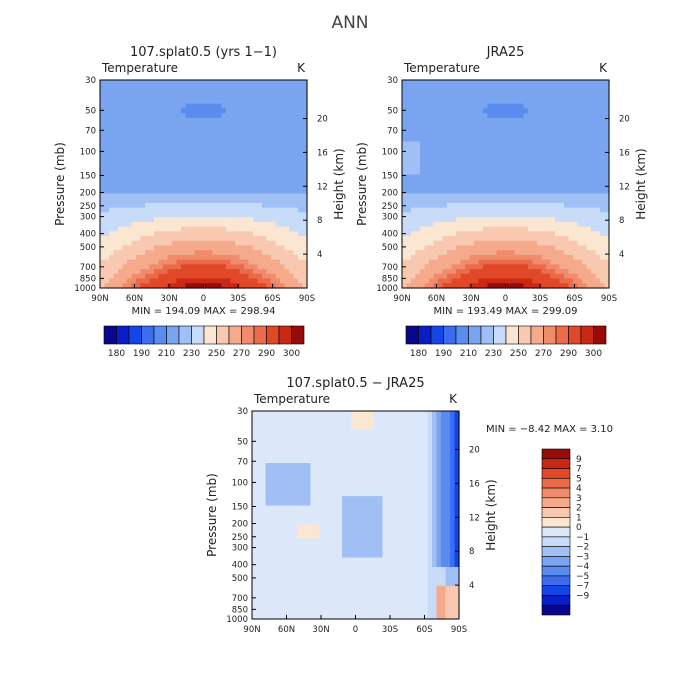 Image resolution: width=700 pixels, height=700 pixels. What do you see at coordinates (90, 81) in the screenshot?
I see `y-tick-label: 30` at bounding box center [90, 81].